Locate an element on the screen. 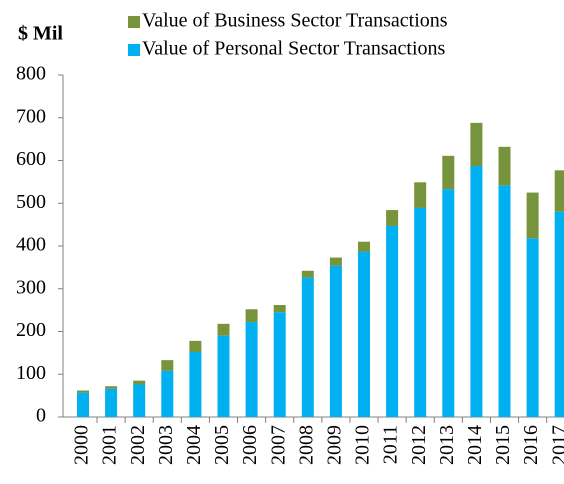 The height and width of the screenshot is (484, 564). x-tick-label: 2009 is located at coordinates (334, 445).